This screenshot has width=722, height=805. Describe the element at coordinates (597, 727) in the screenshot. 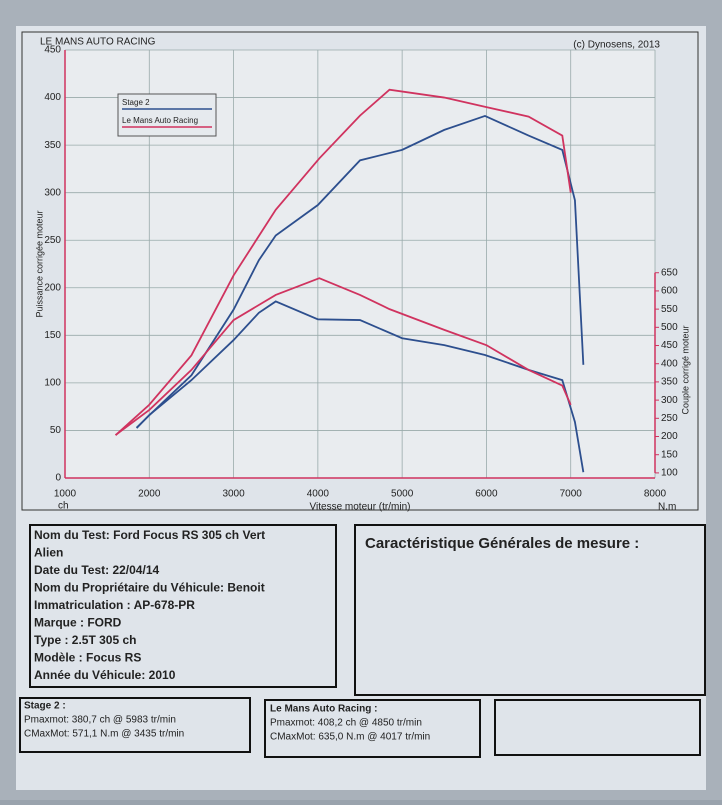

I see `empty-box` at that location.